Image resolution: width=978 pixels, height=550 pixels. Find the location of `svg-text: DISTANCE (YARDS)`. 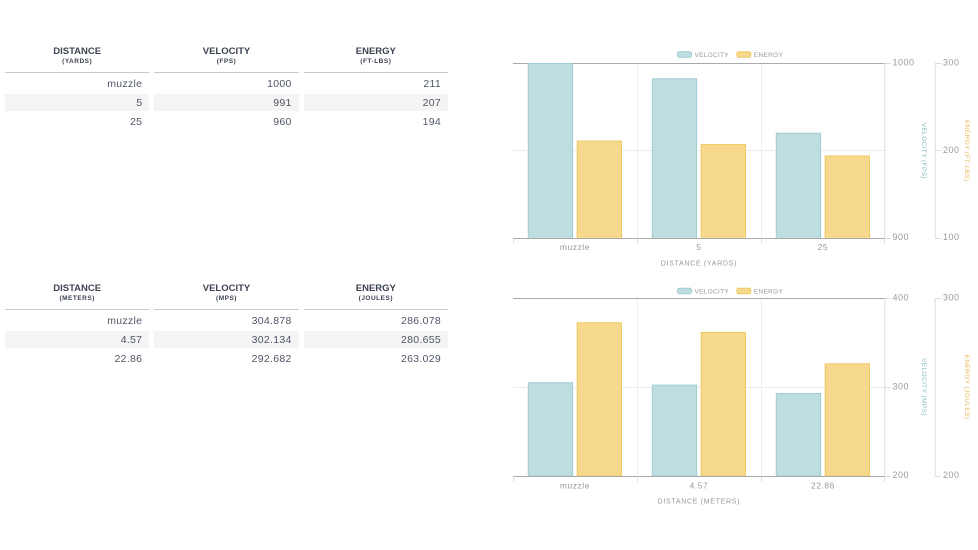

svg-text: DISTANCE (YARDS) is located at coordinates (699, 264).